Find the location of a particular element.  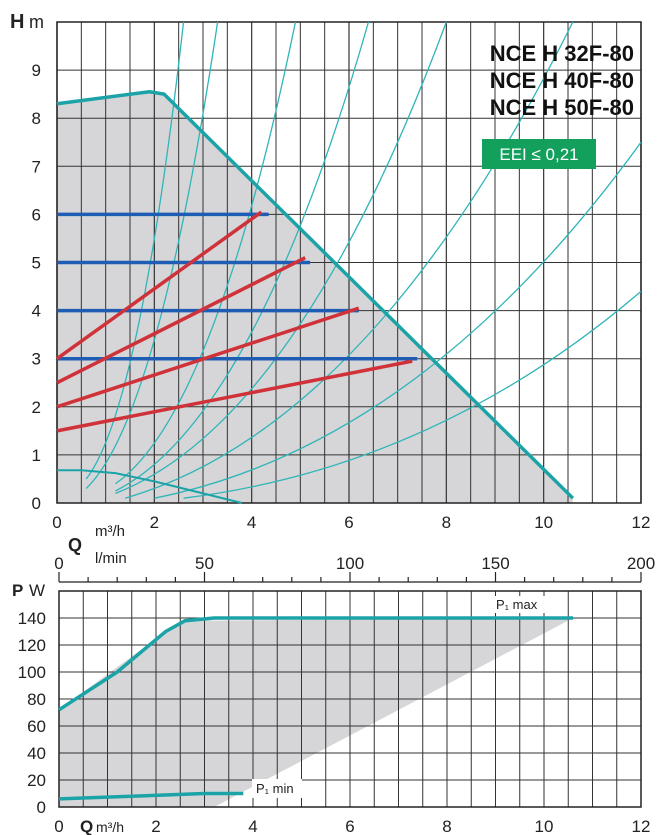

secondary-x-unit-lmin: l/min is located at coordinates (111, 558).